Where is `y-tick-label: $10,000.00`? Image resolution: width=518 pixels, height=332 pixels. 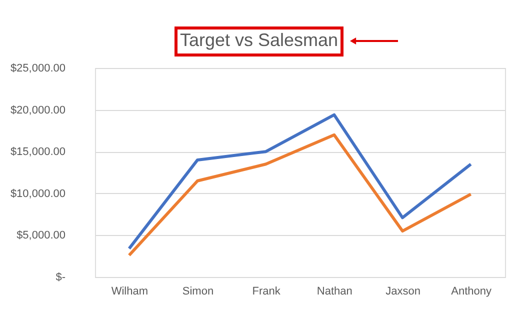 y-tick-label: $10,000.00 is located at coordinates (38, 194).